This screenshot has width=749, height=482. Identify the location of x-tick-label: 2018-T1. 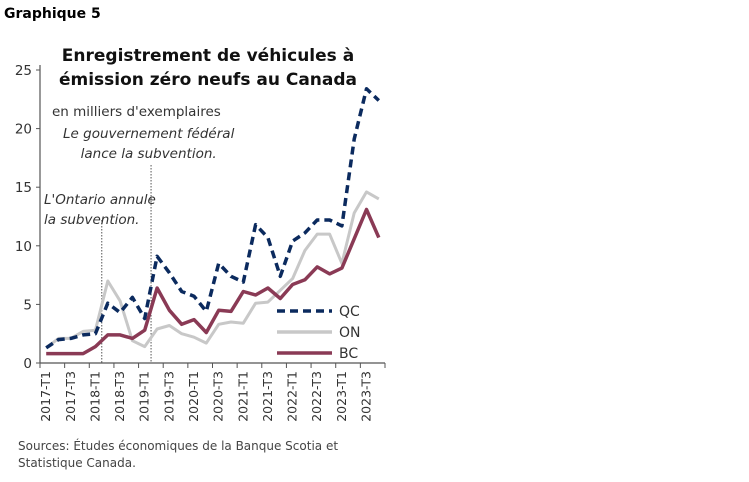
(94, 396).